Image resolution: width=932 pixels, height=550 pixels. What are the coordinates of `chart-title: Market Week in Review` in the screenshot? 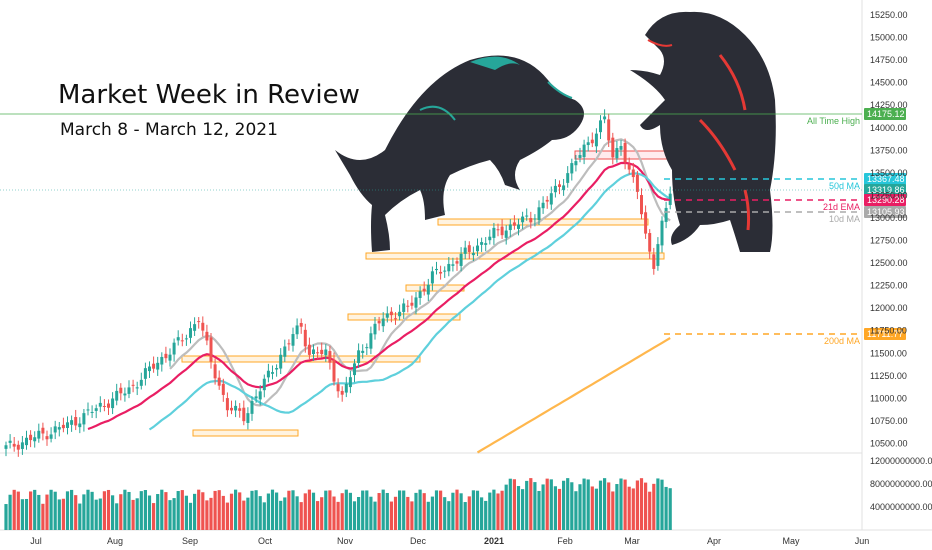 It's located at (209, 95).